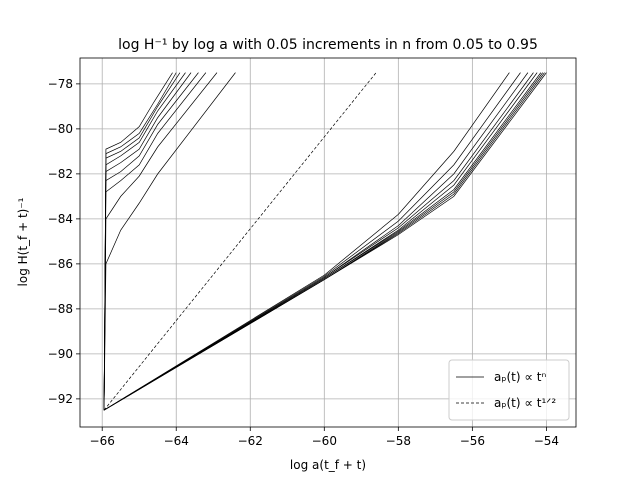 This screenshot has height=484, width=640. What do you see at coordinates (398, 441) in the screenshot?
I see `x-tick-label: −58` at bounding box center [398, 441].